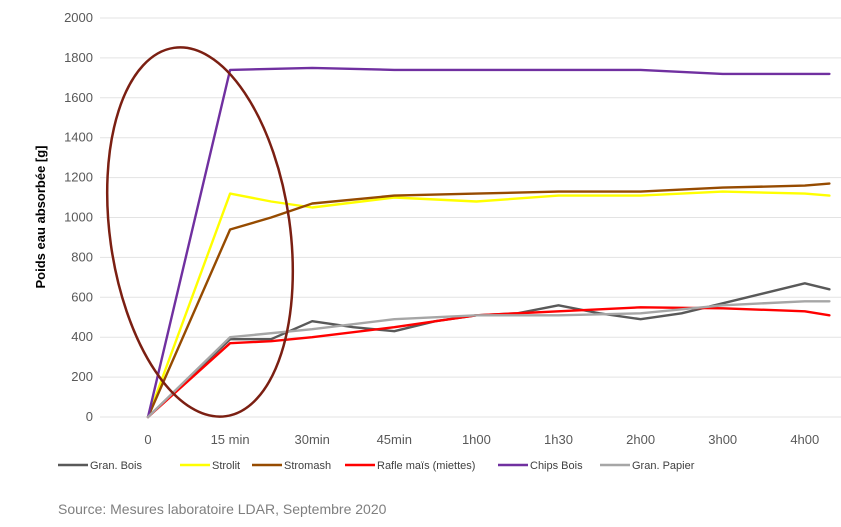 The image size is (841, 527). Describe the element at coordinates (78, 17) in the screenshot. I see `y-tick-label: 2000` at that location.